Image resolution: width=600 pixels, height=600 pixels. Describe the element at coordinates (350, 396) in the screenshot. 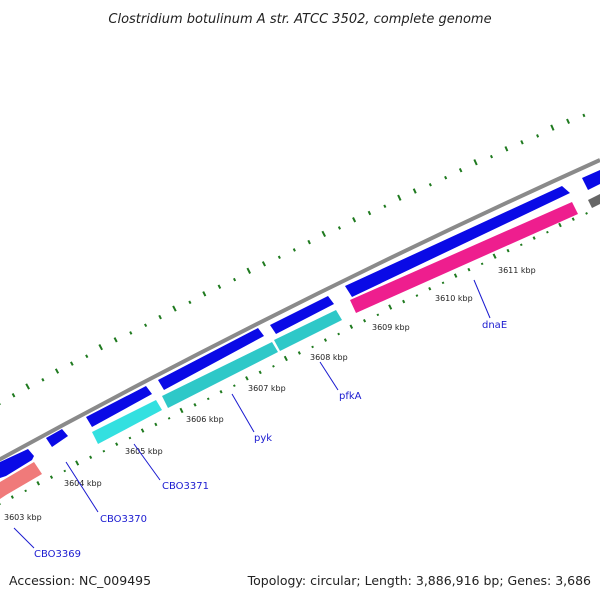

I see `gene-label: pfkA` at that location.